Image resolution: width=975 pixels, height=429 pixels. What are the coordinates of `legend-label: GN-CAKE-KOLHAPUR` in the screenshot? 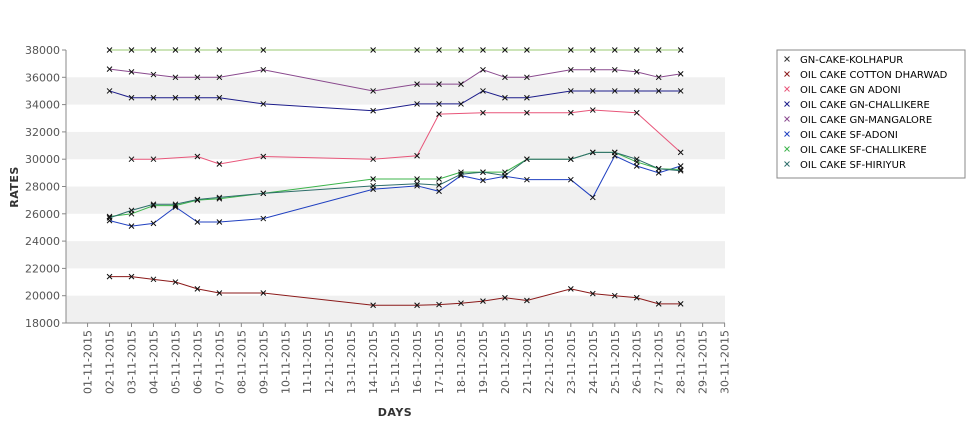 It's located at (851, 60).